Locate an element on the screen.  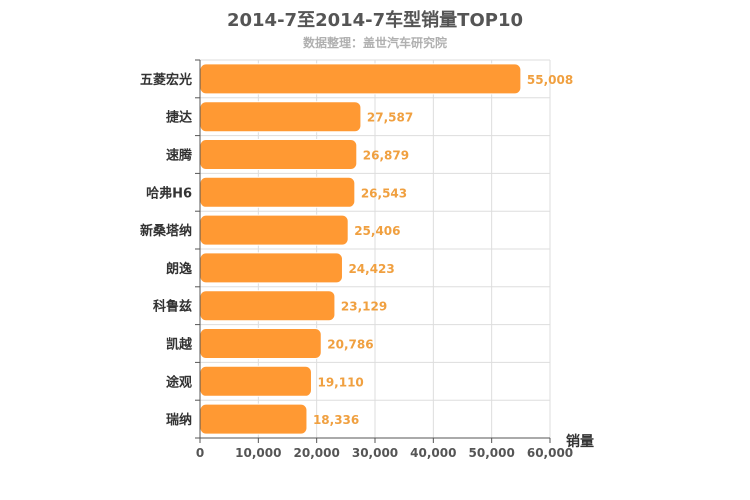
data-label: 27,587 is located at coordinates (390, 118).